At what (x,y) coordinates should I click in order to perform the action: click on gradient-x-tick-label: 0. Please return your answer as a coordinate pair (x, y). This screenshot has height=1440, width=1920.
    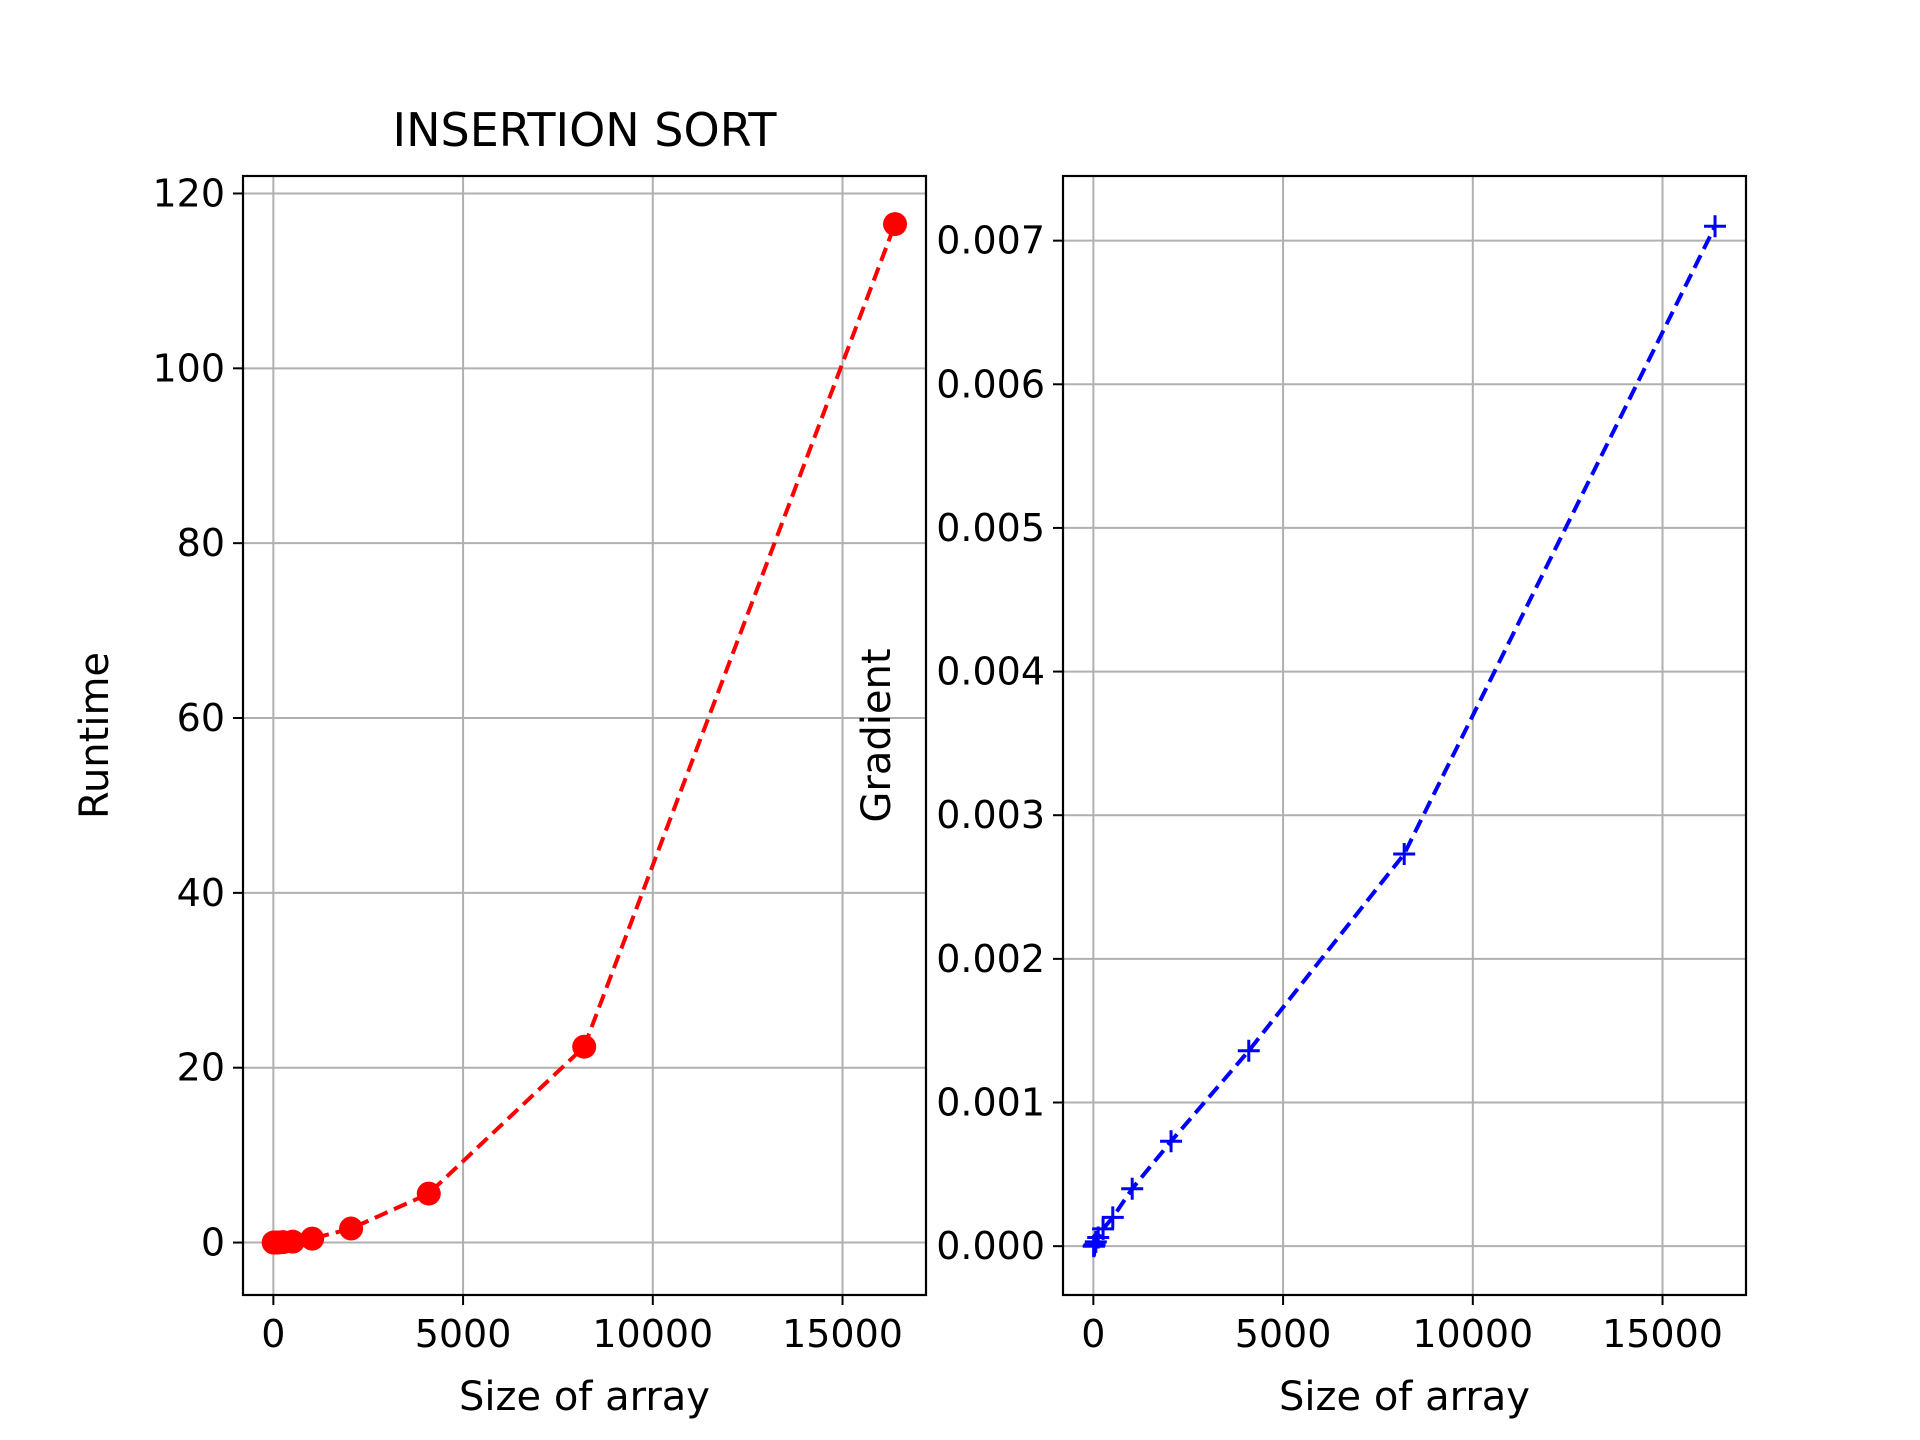
    Looking at the image, I should click on (1093, 1334).